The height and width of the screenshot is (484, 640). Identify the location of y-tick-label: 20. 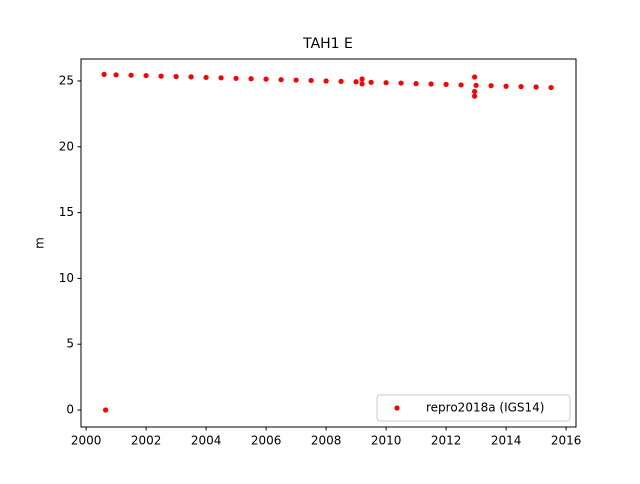
(66, 146).